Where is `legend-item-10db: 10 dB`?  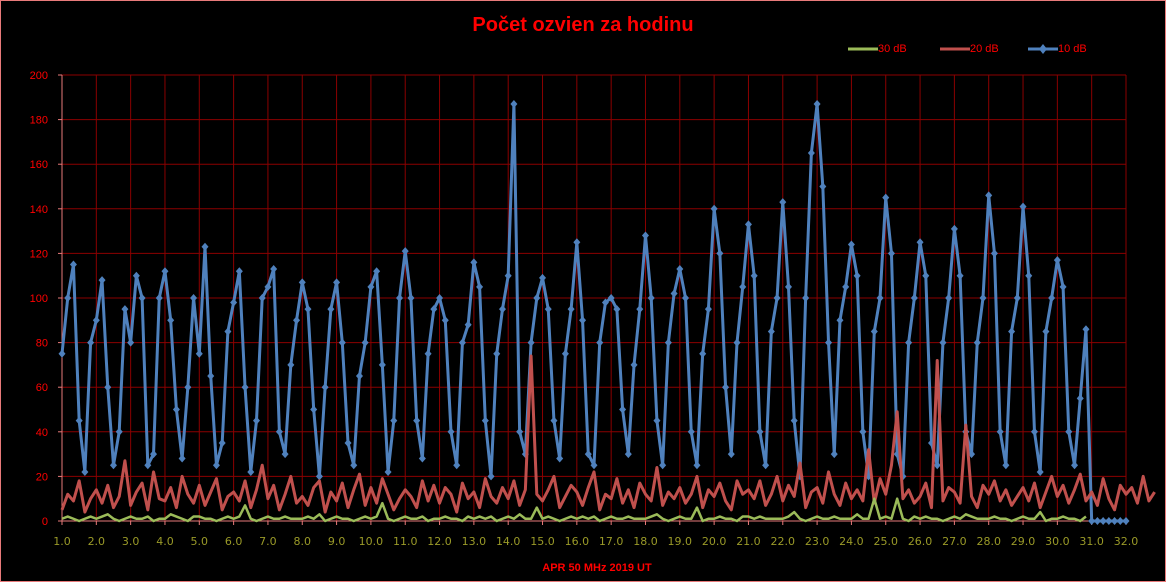 legend-item-10db: 10 dB is located at coordinates (1057, 49).